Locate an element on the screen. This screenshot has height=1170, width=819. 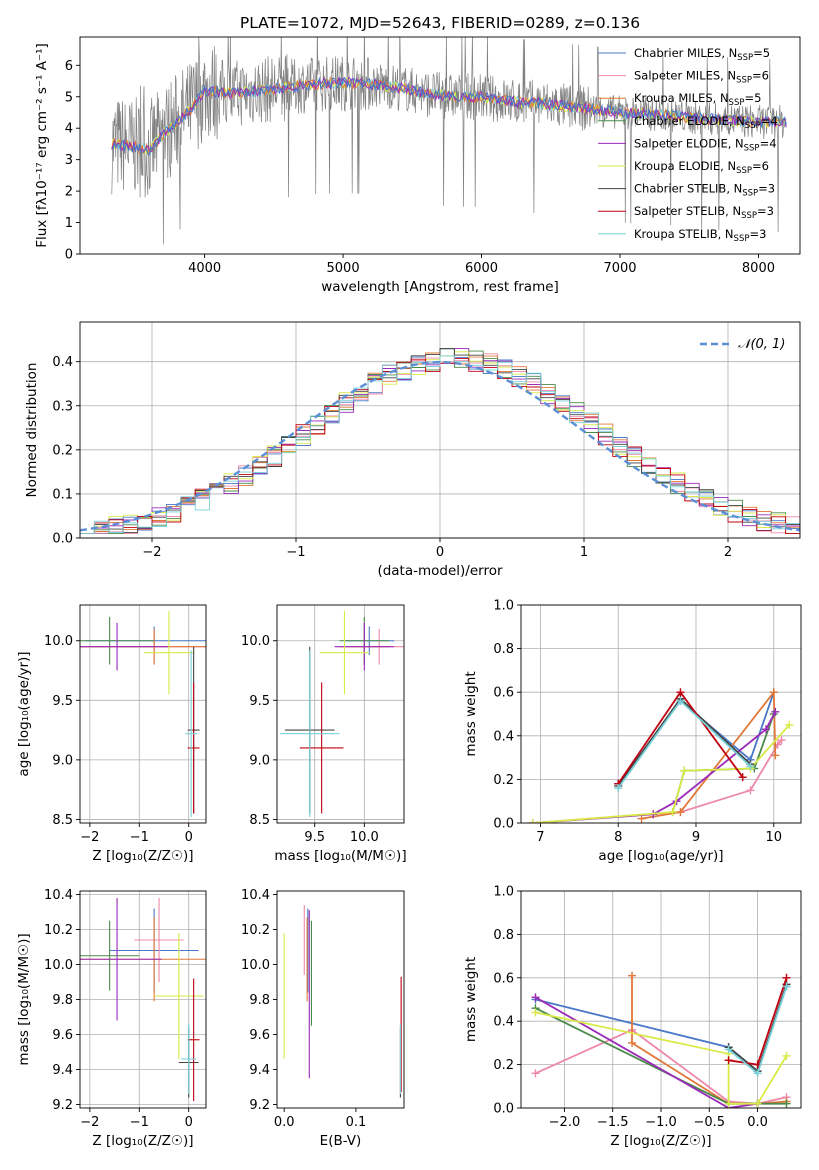
age-vs-mass-panel: 9.5 10.0 8.5 9.0 9.5 10.0 mass [log₁₀(M/M☉)] is located at coordinates (324, 734).